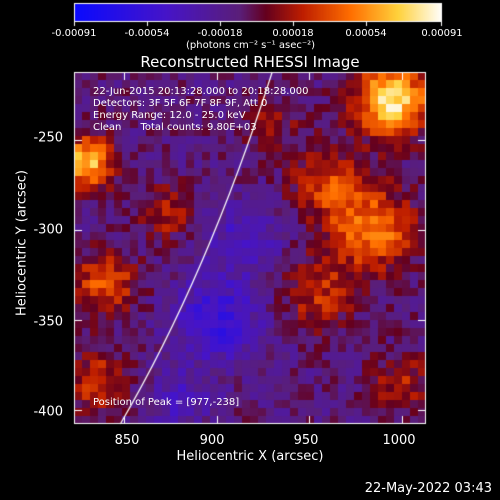  I want to click on y-axis-label: Heliocentric Y (arcsec), so click(22, 243).